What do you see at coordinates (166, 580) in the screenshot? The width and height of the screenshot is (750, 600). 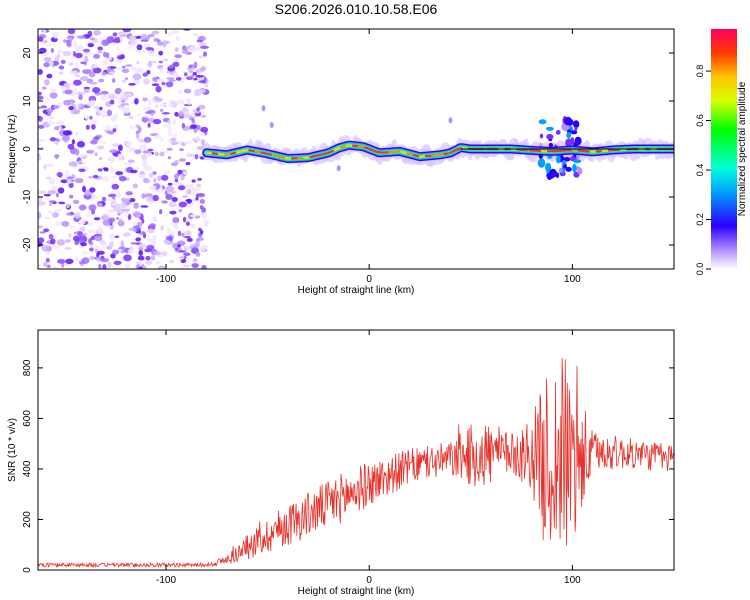 I see `x-tick-label: -100` at bounding box center [166, 580].